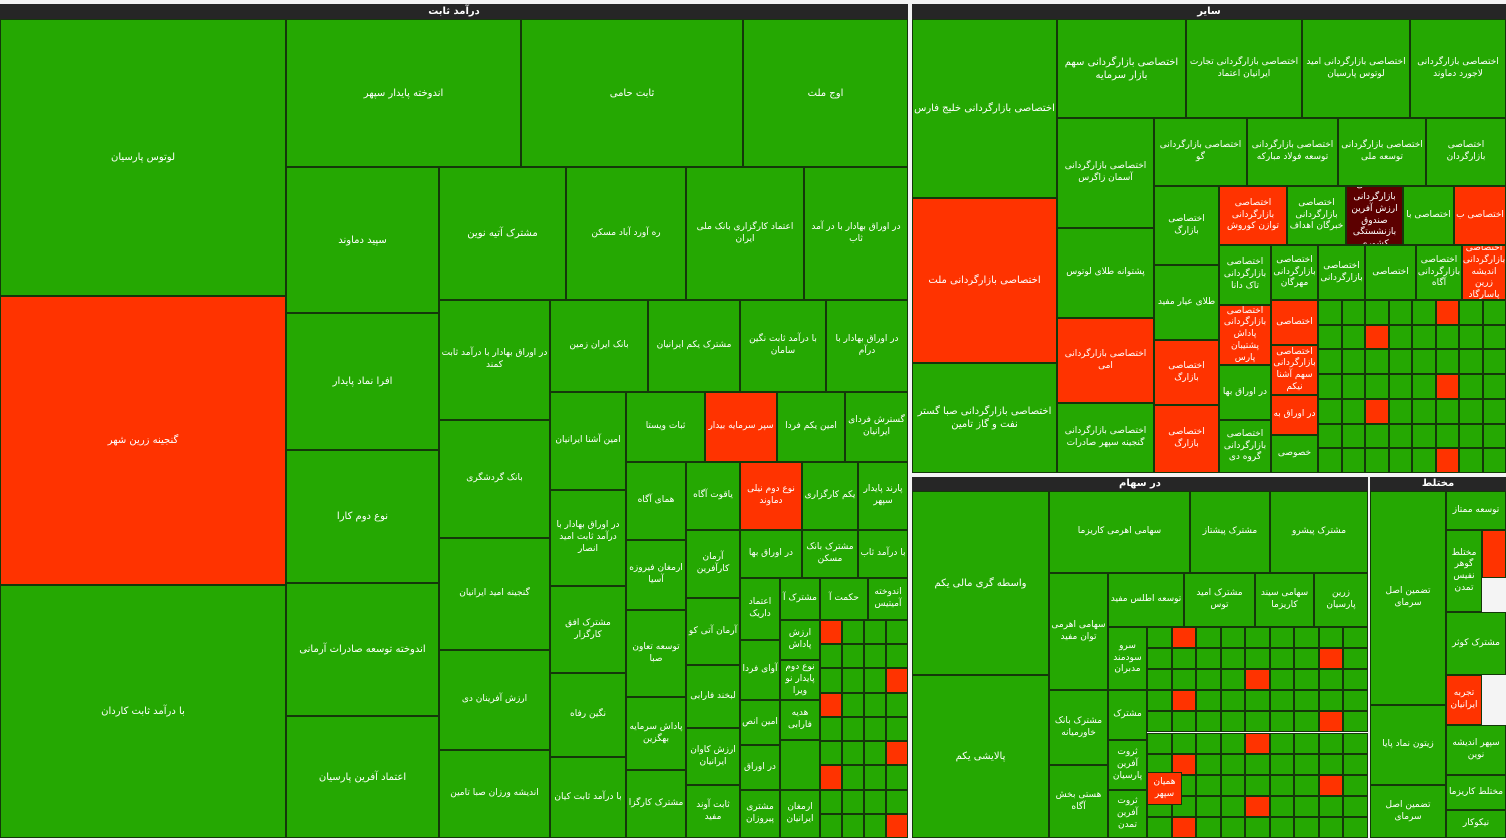 Image resolution: width=1506 pixels, height=840 pixels. Describe the element at coordinates (741, 427) in the screenshot. I see `fund-tile: سپر سرمایه بیدار` at that location.